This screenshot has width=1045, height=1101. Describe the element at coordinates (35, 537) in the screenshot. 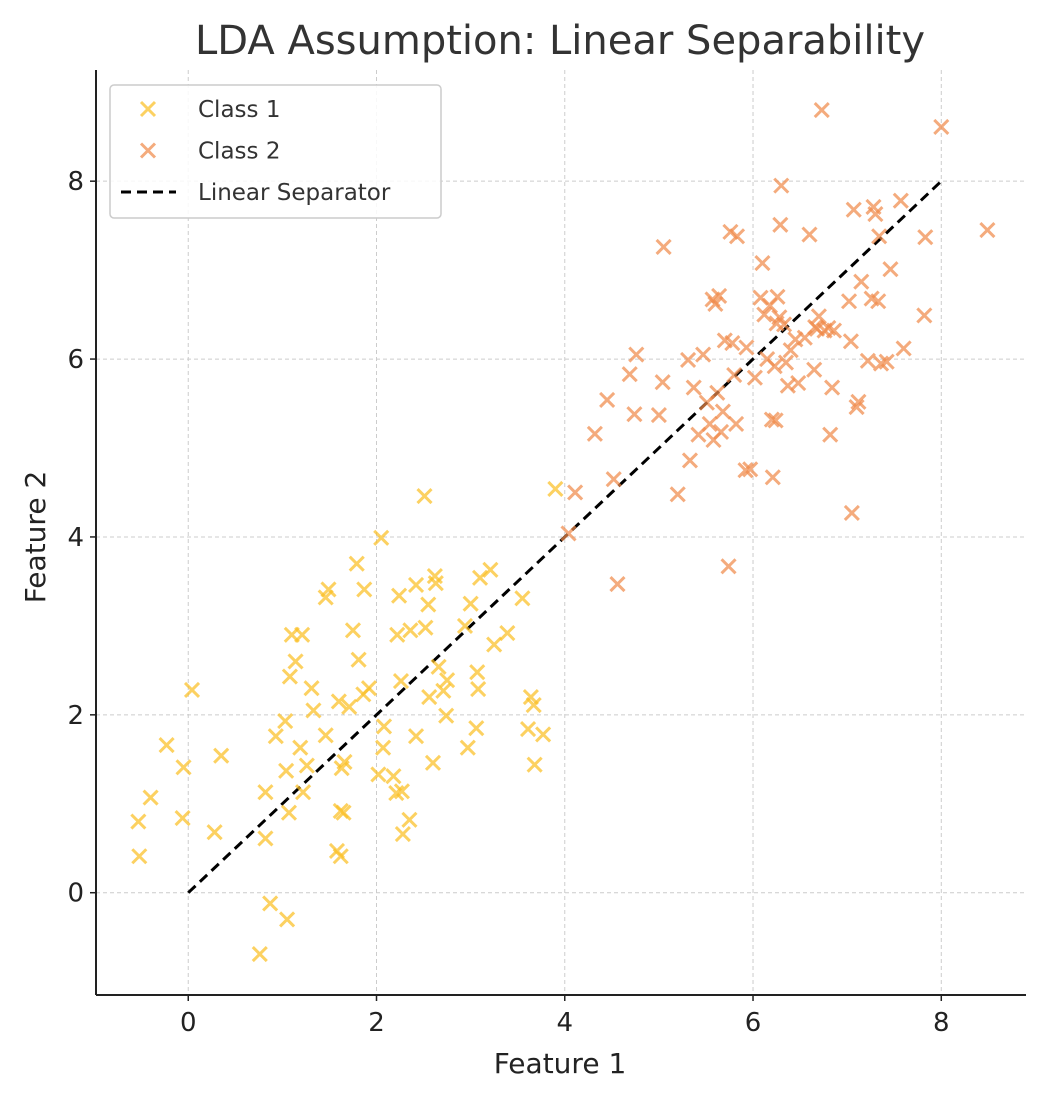

I see `y-axis-label: Feature 2` at that location.